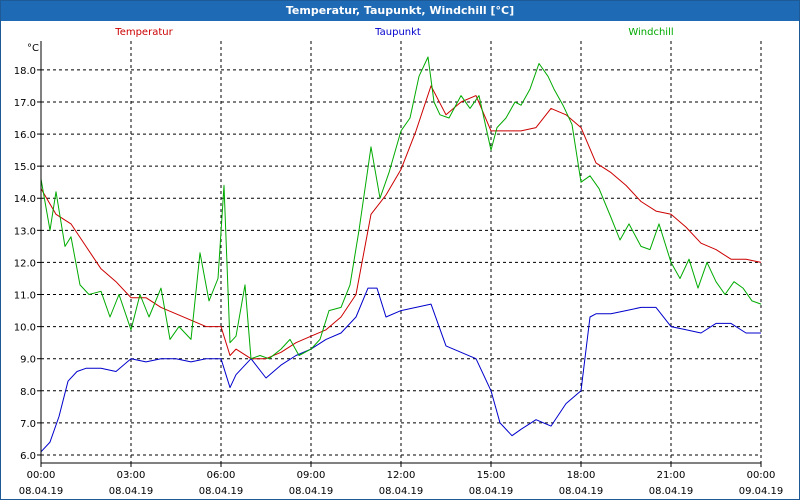  What do you see at coordinates (131, 475) in the screenshot?
I see `x-tick-time: 03:00` at bounding box center [131, 475].